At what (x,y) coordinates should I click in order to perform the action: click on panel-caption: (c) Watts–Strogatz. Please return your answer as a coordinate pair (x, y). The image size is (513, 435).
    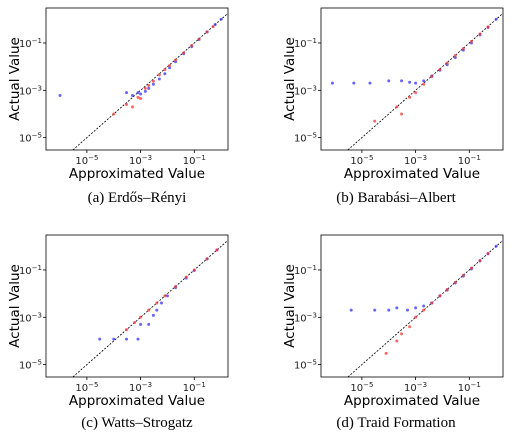
    Looking at the image, I should click on (137, 423).